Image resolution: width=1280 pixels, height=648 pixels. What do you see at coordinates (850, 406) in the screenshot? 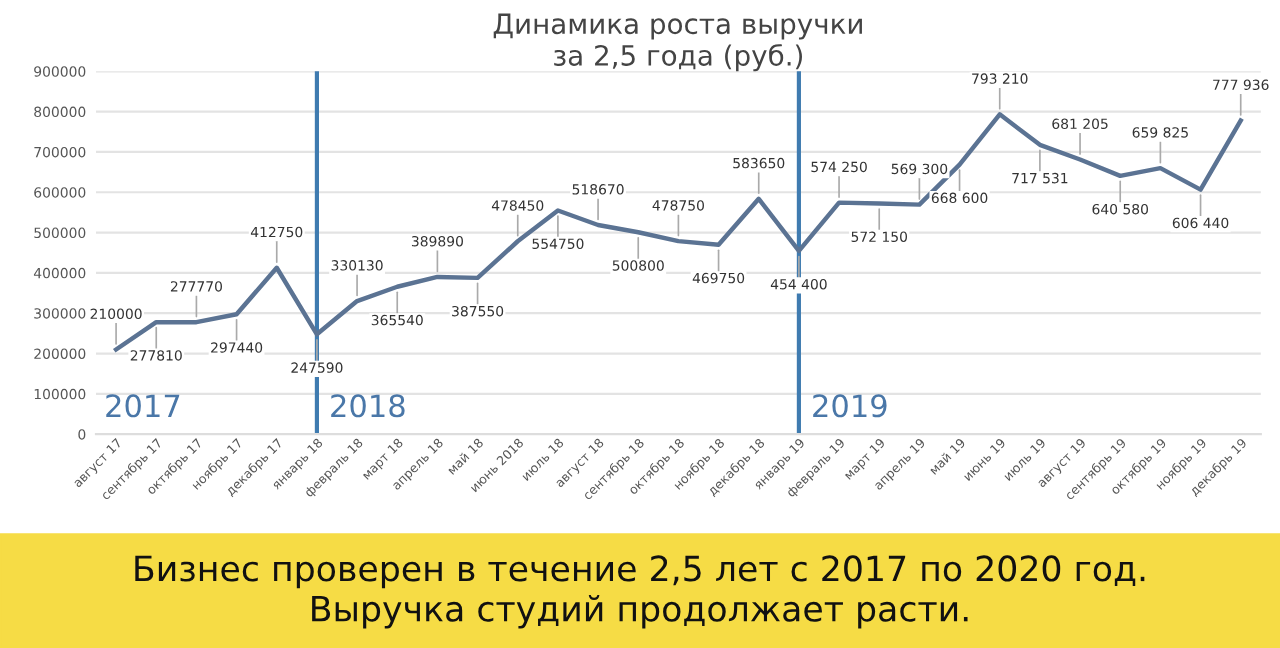
I see `ref-line-label: 2019` at bounding box center [850, 406].